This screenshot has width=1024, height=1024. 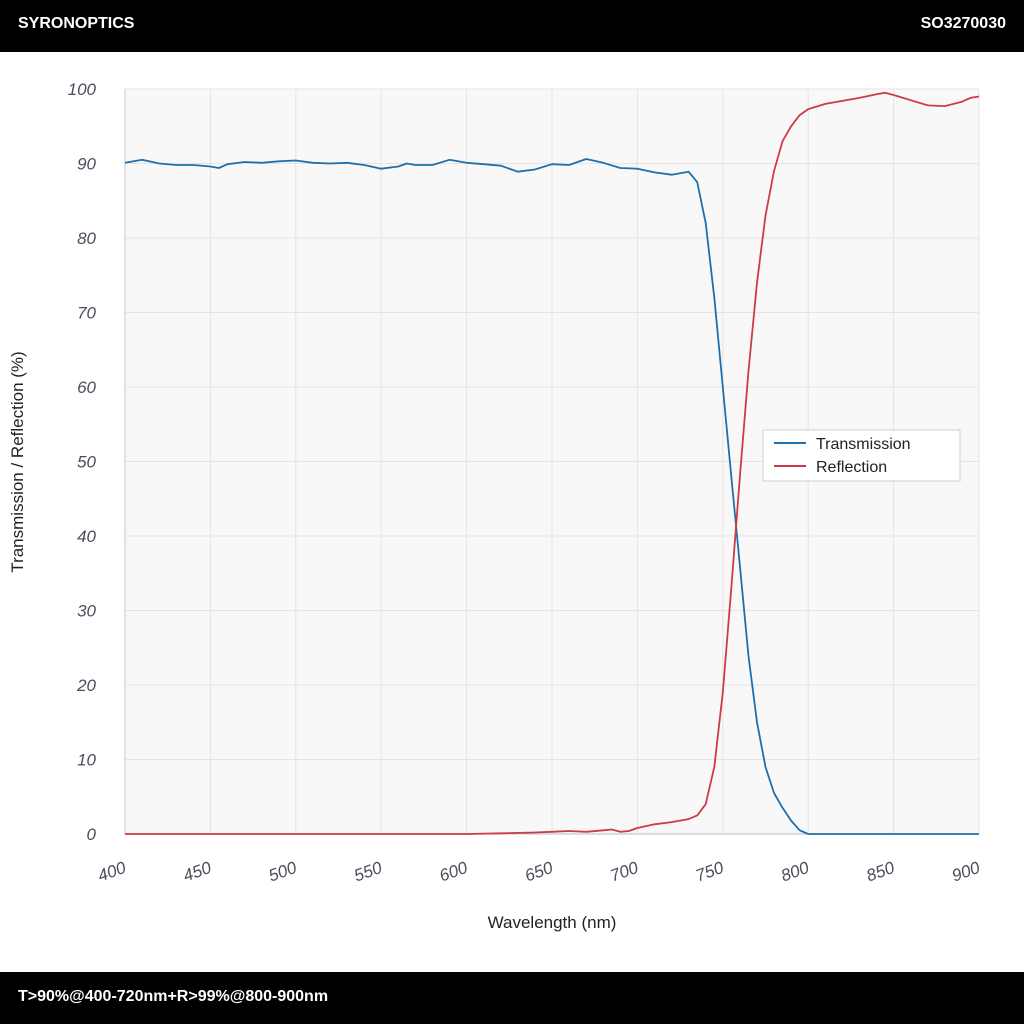 What do you see at coordinates (86, 164) in the screenshot?
I see `y-tick-label-90: 90` at bounding box center [86, 164].